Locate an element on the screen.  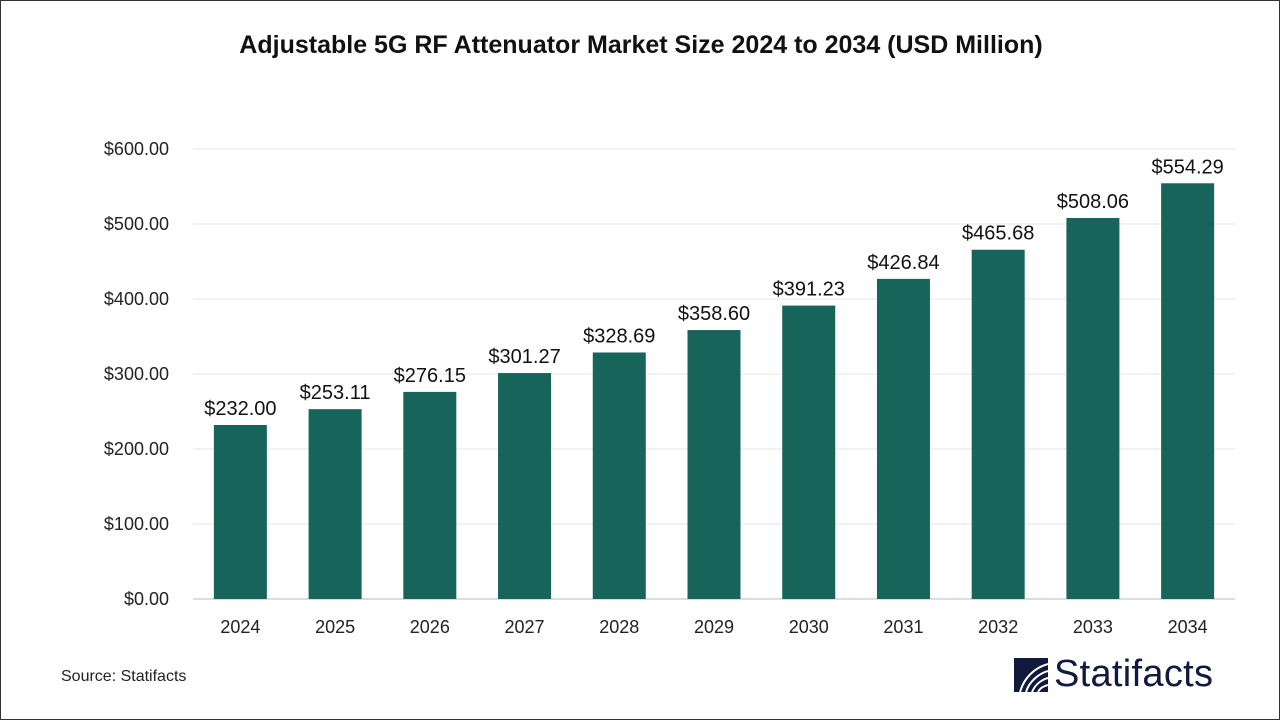
bar-2027 is located at coordinates (525, 486).